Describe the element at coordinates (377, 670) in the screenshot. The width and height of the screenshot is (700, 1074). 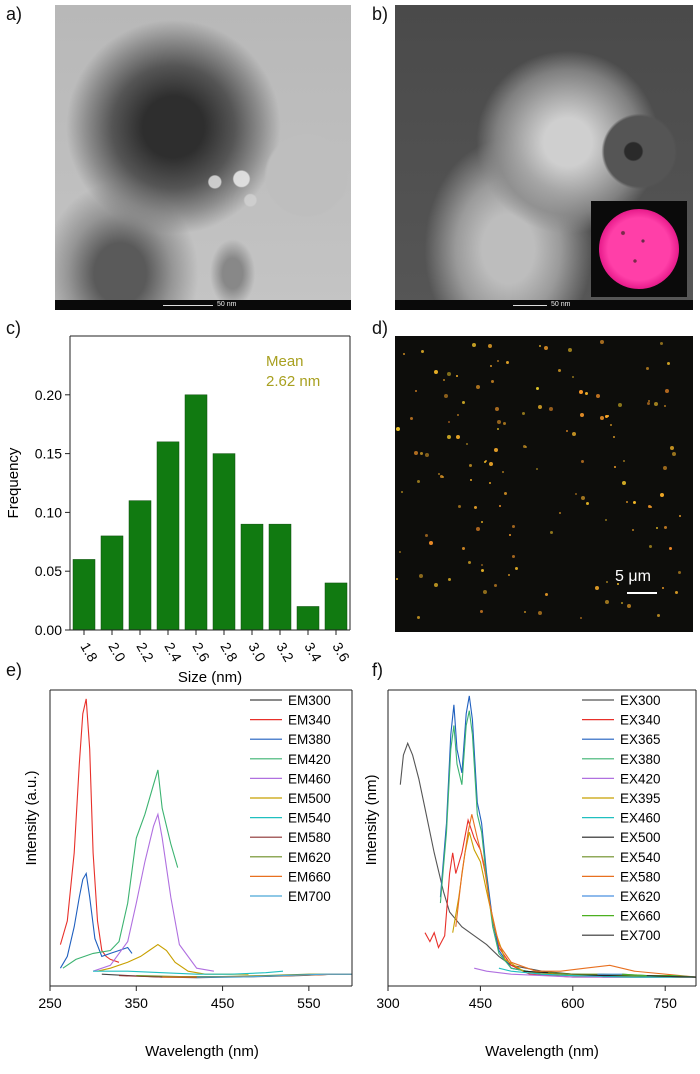
I see `panel-label-f: f)` at that location.